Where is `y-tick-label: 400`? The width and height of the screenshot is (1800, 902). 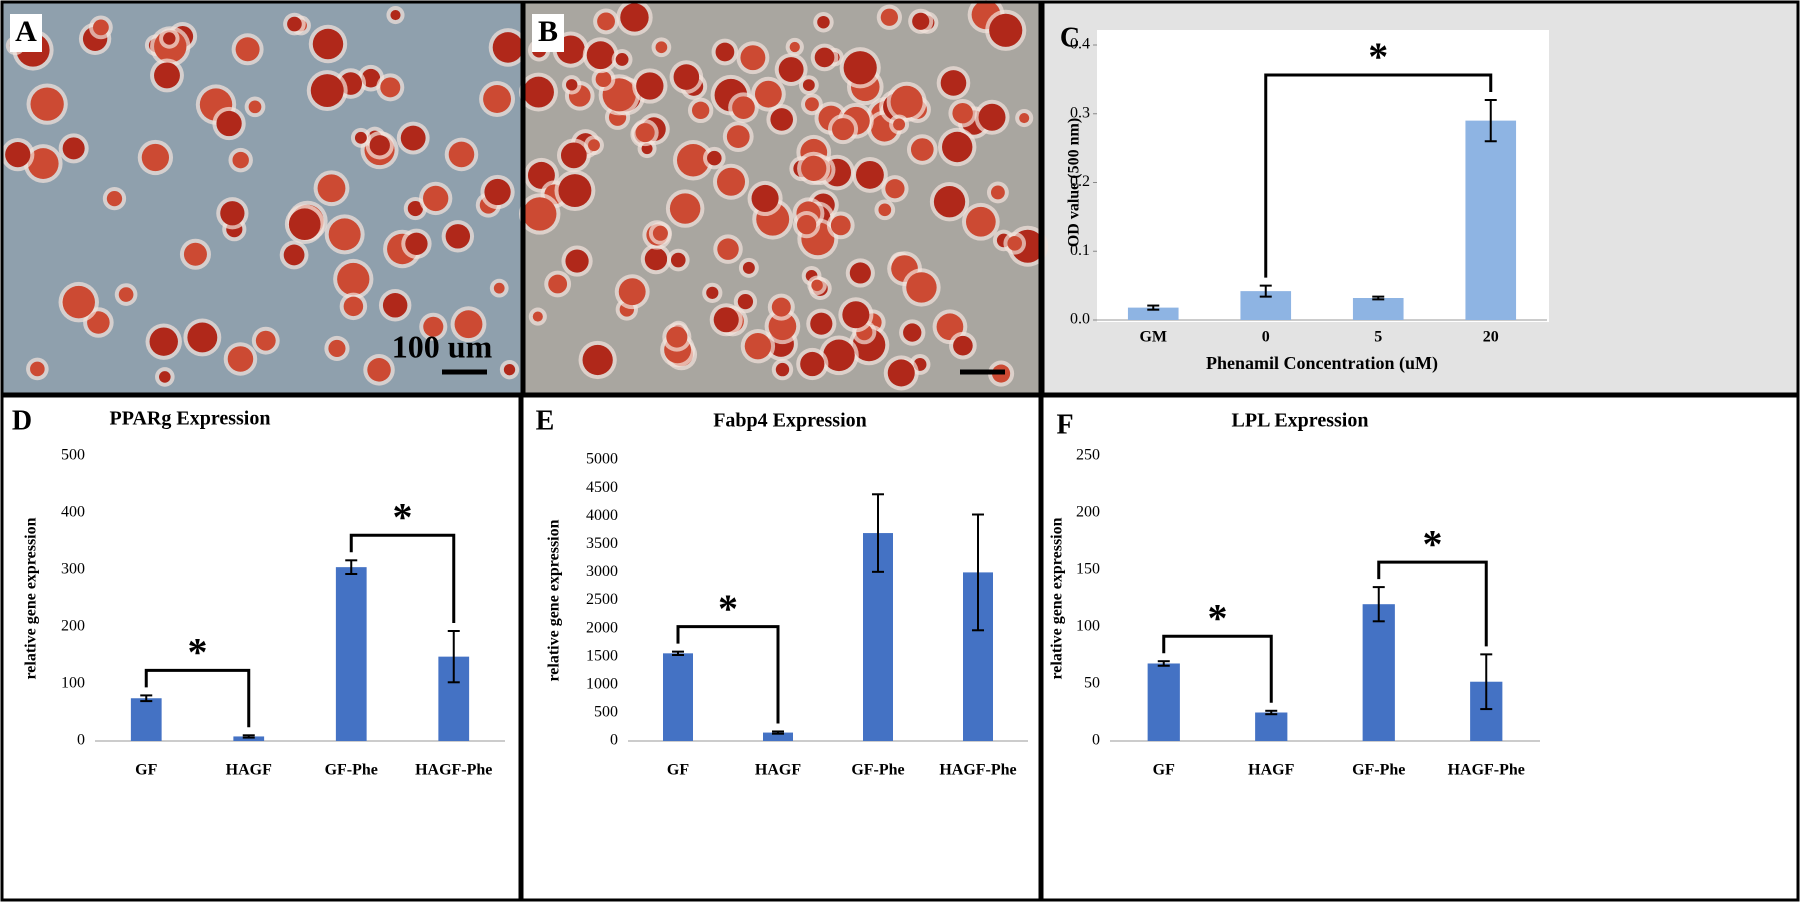 y-tick-label: 400 is located at coordinates (73, 512).